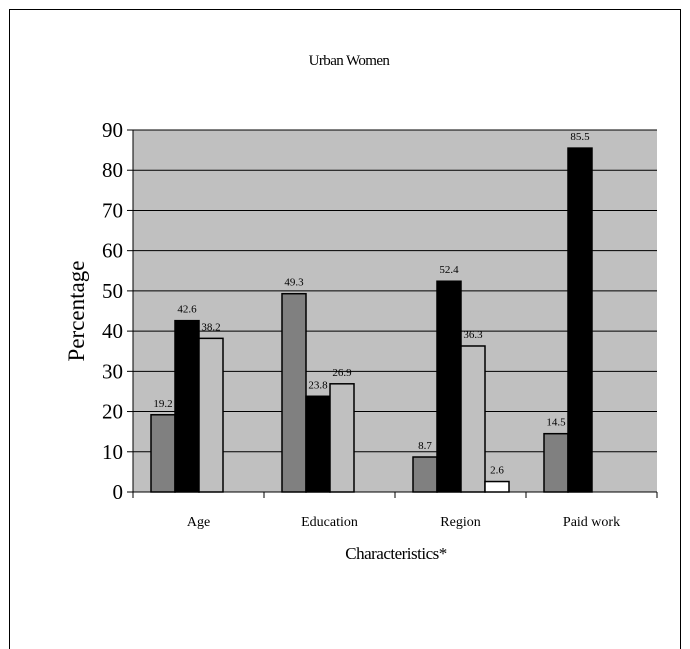 This screenshot has width=690, height=649. What do you see at coordinates (112, 170) in the screenshot?
I see `y-tick-label: 80` at bounding box center [112, 170].